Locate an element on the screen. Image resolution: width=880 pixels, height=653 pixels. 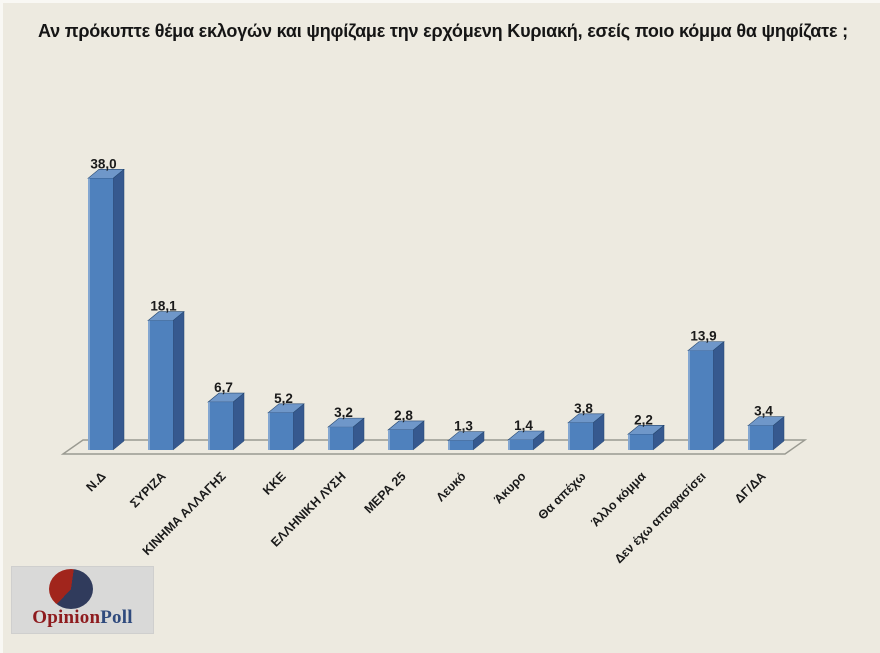
bar-value-label: 13,9 is located at coordinates (703, 336).